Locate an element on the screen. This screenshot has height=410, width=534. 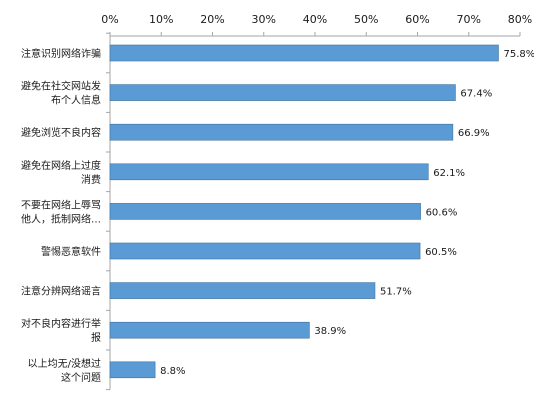
category-label-line: 避免在社交网站发 is located at coordinates (61, 86).